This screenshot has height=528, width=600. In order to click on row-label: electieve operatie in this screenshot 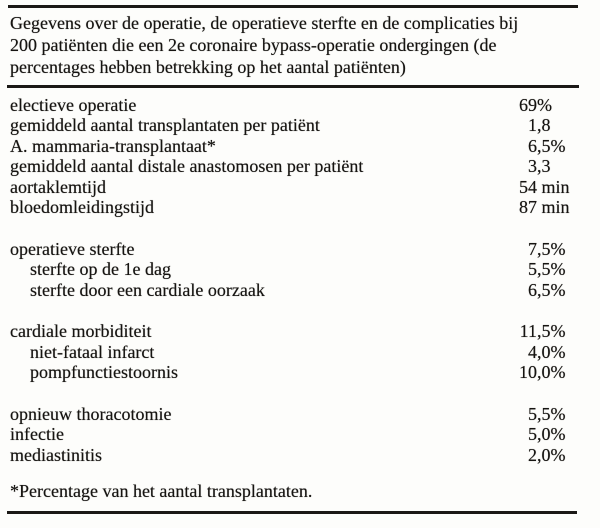, I will do `click(73, 104)`.